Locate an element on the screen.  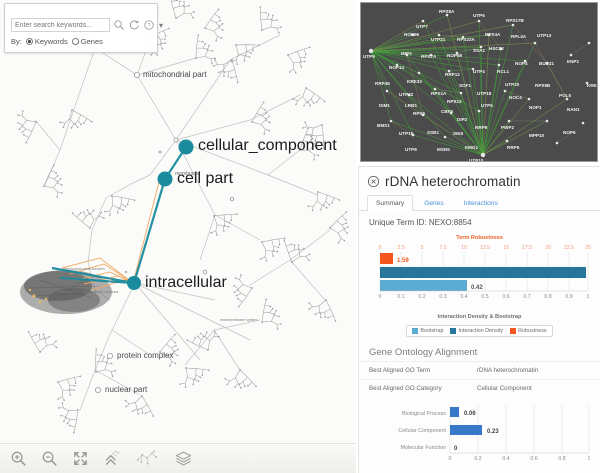
close-circle-icon is located at coordinates (373, 181).